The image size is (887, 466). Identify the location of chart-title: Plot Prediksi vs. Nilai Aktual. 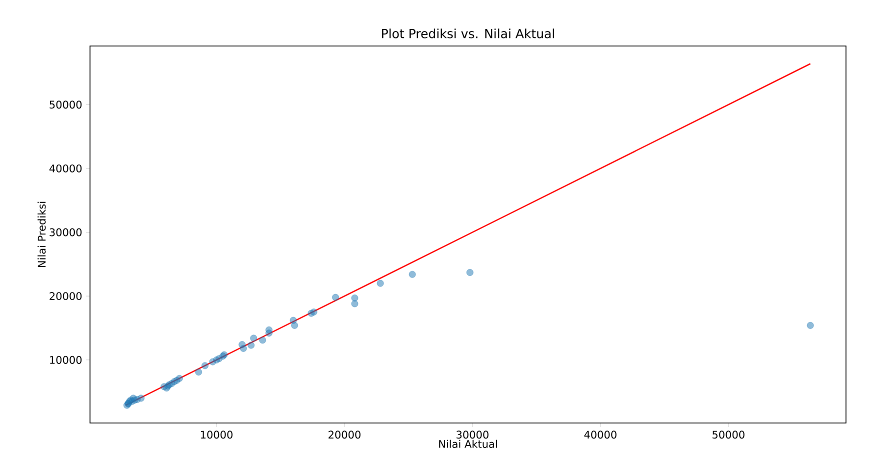
(468, 33).